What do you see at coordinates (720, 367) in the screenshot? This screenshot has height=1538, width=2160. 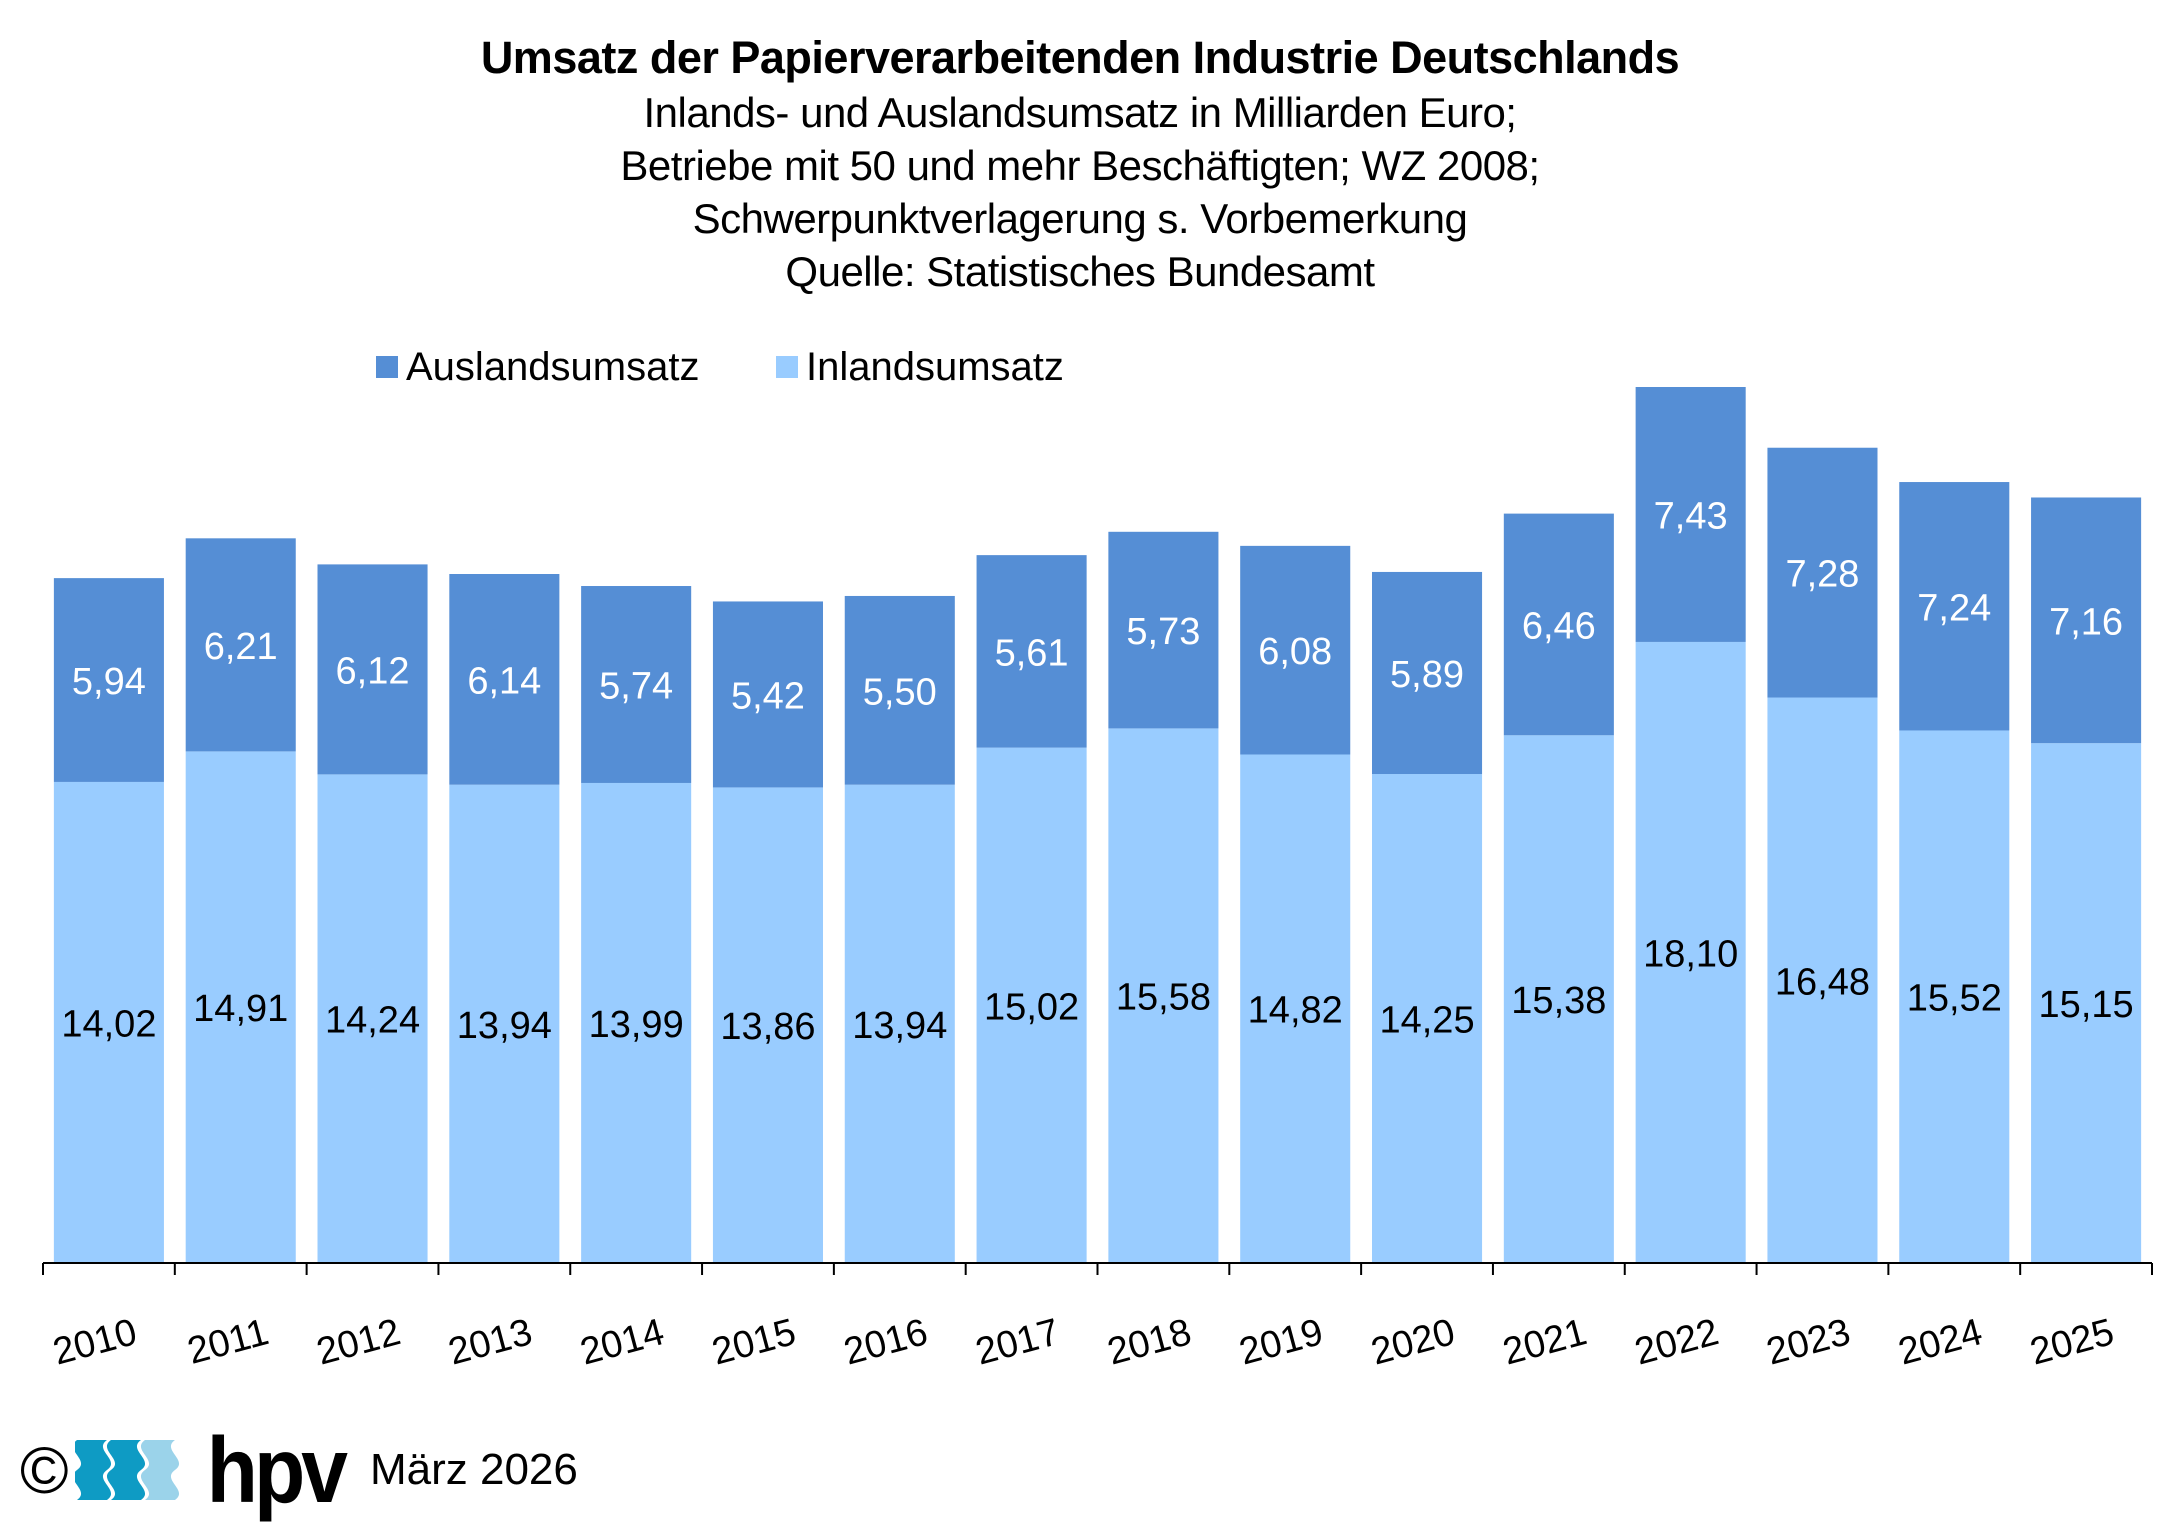 I see `legend: Auslandsumsatz Inlandsumsatz` at bounding box center [720, 367].